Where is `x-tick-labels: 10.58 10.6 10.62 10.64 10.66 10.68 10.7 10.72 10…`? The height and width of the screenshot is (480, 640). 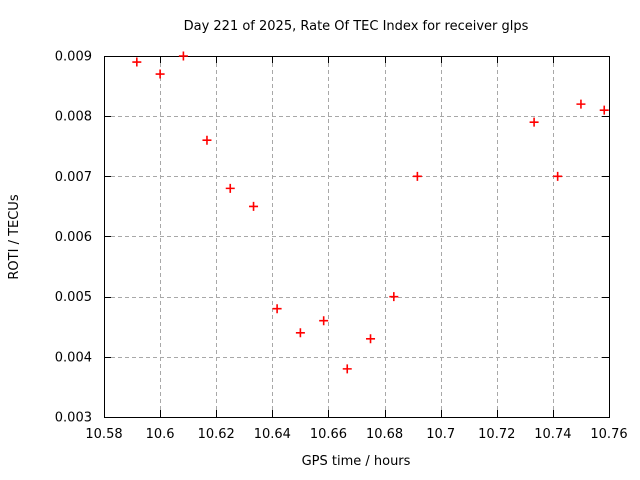
x-tick-labels: 10.58 10.6 10.62 10.64 10.66 10.68 10.7 10.72 10… is located at coordinates (356, 434).